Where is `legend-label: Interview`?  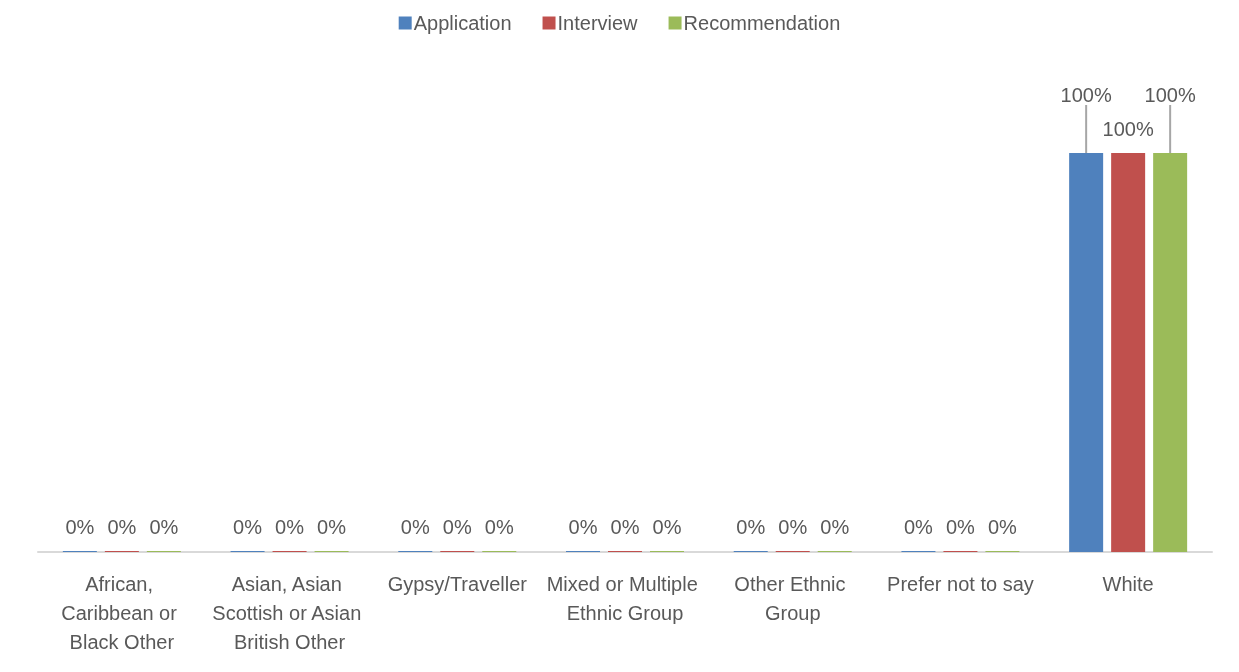 legend-label: Interview is located at coordinates (598, 23).